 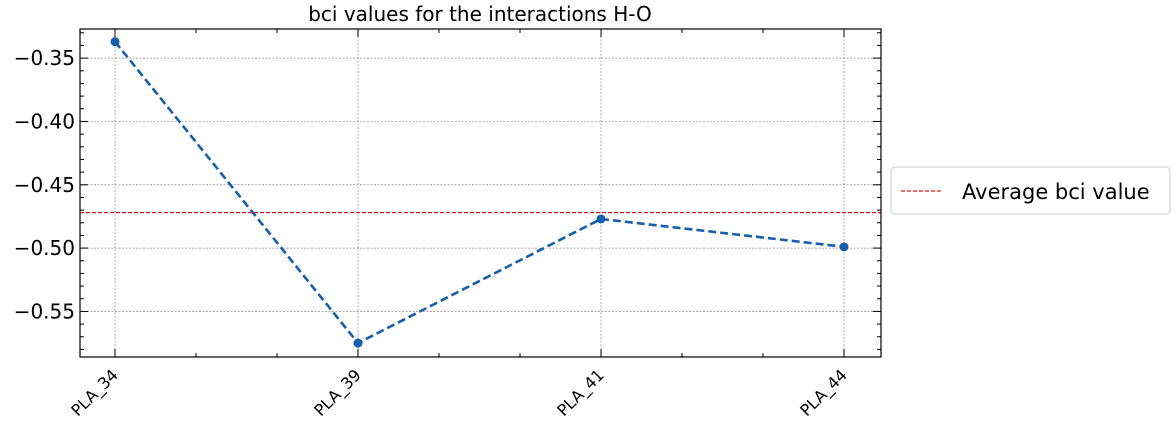 I want to click on y-tick-labels: −0.35 −0.40 −0.45 −0.50 −0.55, so click(x=44, y=184).